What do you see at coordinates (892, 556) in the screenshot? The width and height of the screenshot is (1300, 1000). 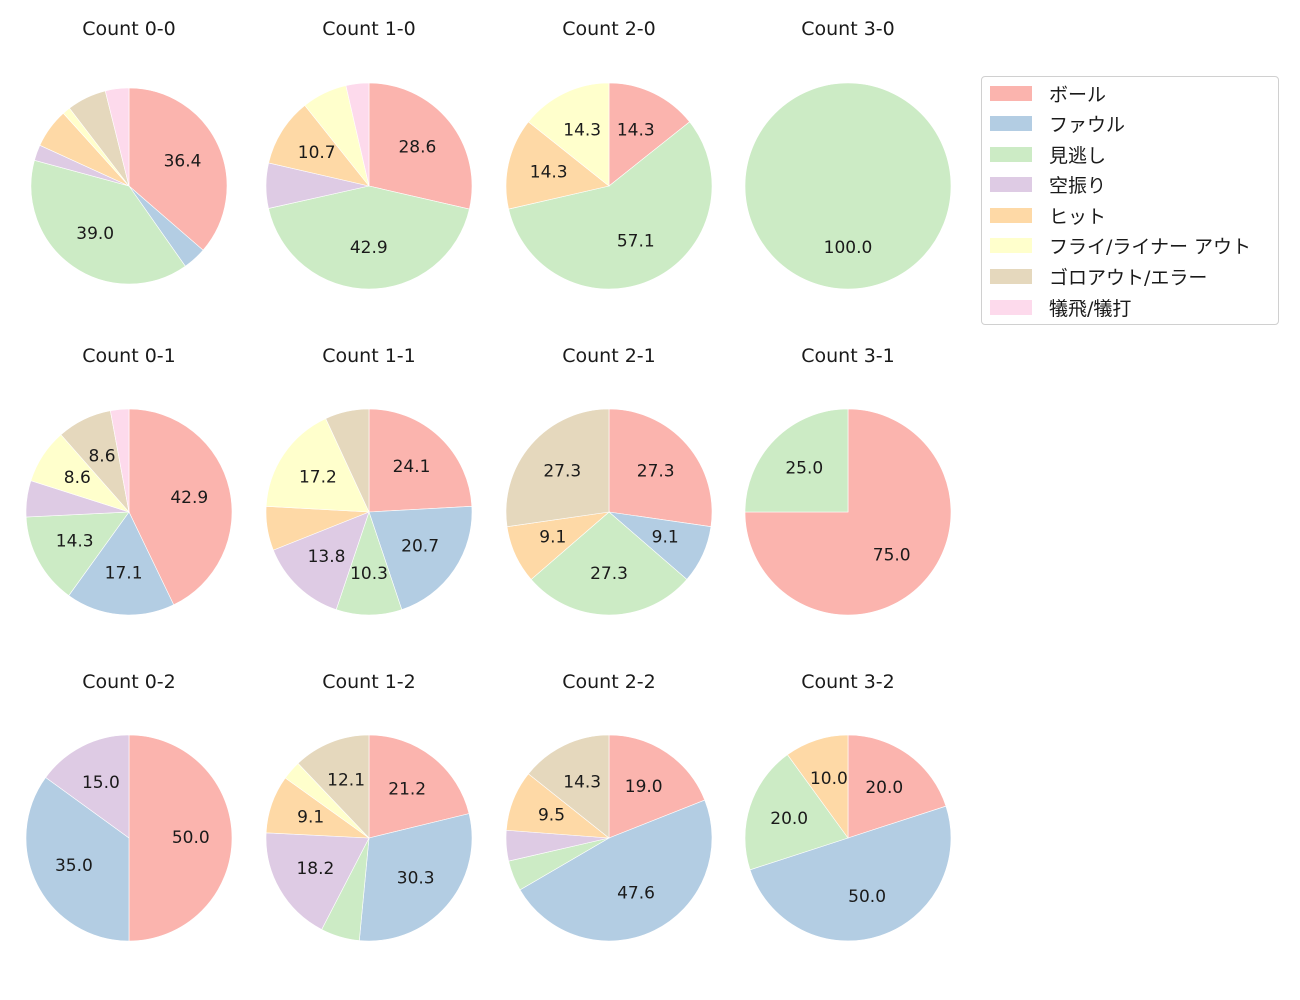 I see `slice-percent-label: 75.0` at bounding box center [892, 556].